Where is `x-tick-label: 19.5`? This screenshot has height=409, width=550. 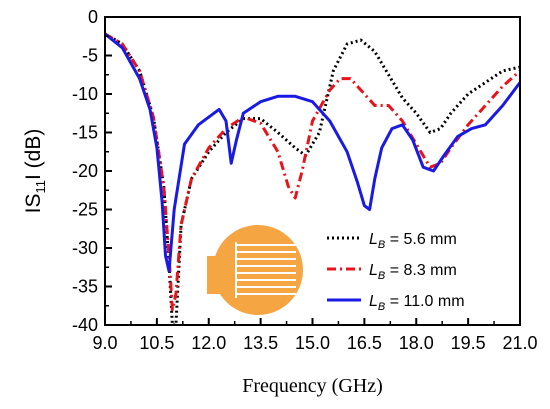 x-tick-label: 19.5 is located at coordinates (468, 343).